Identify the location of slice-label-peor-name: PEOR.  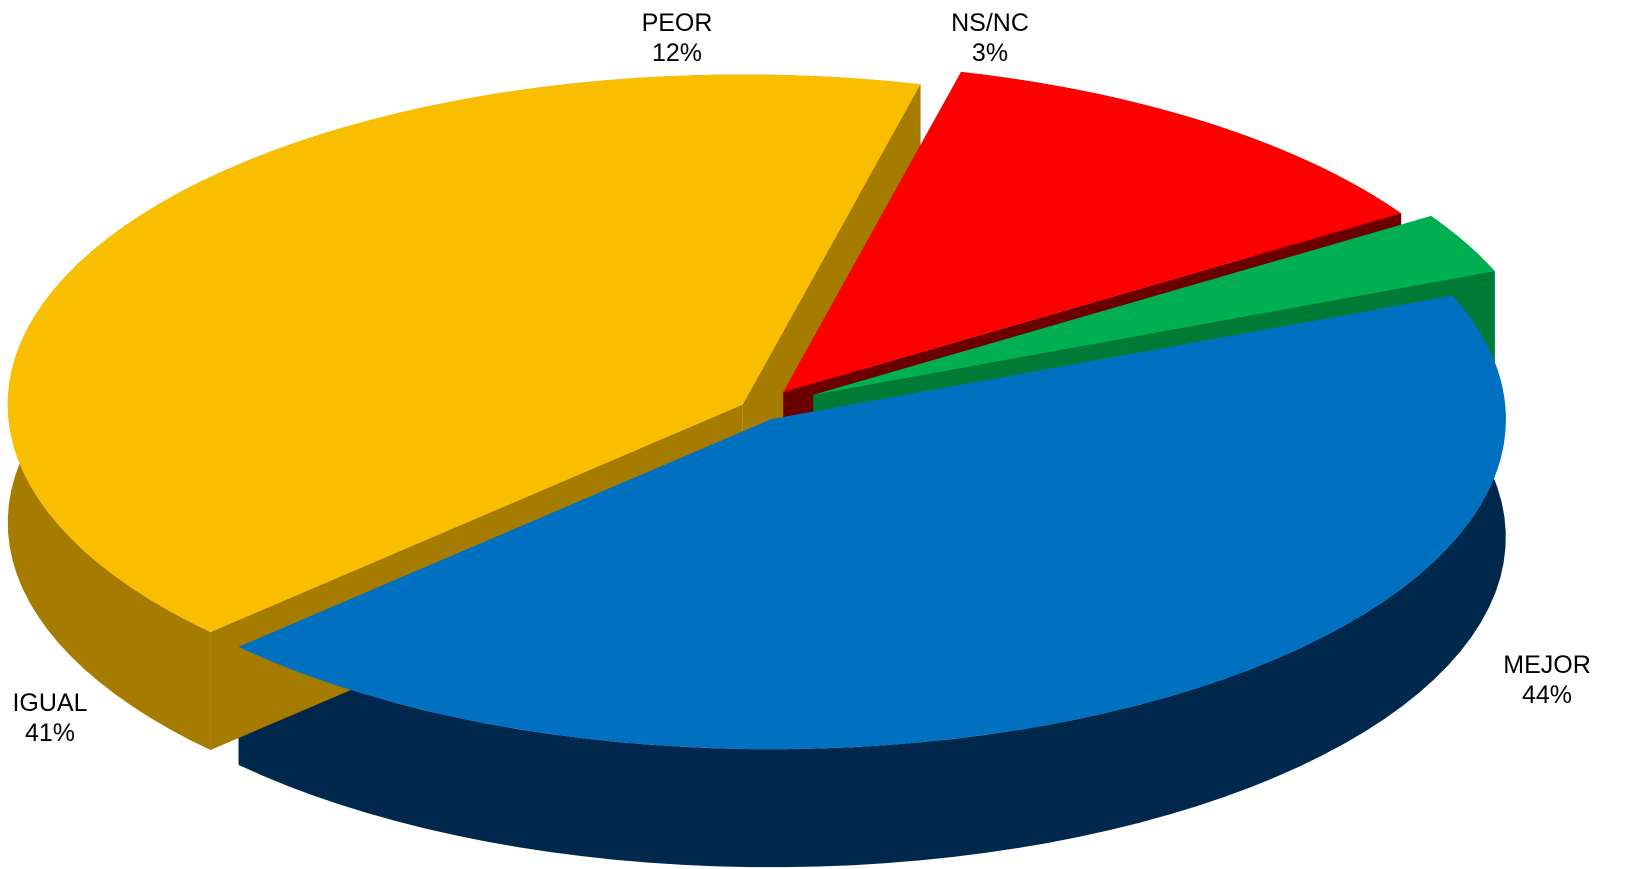
(677, 23).